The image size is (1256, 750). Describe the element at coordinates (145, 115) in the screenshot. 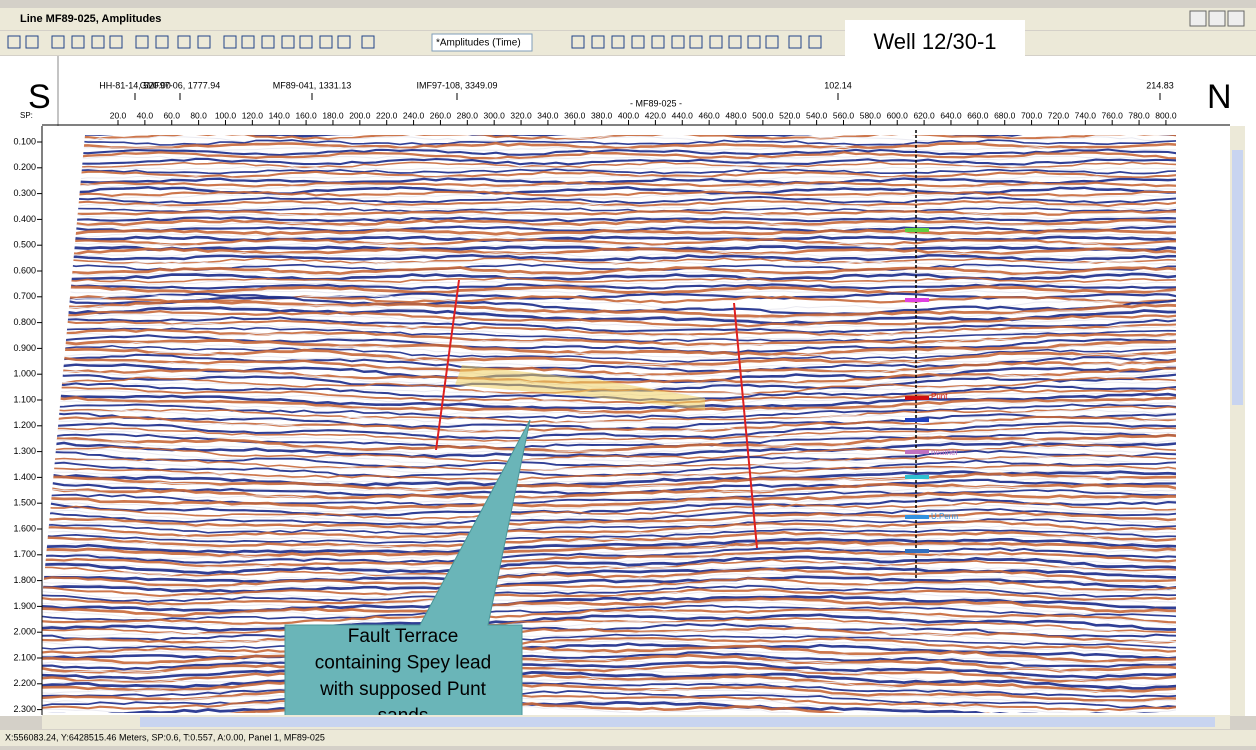

I see `sp-tick-label: 40.0` at that location.